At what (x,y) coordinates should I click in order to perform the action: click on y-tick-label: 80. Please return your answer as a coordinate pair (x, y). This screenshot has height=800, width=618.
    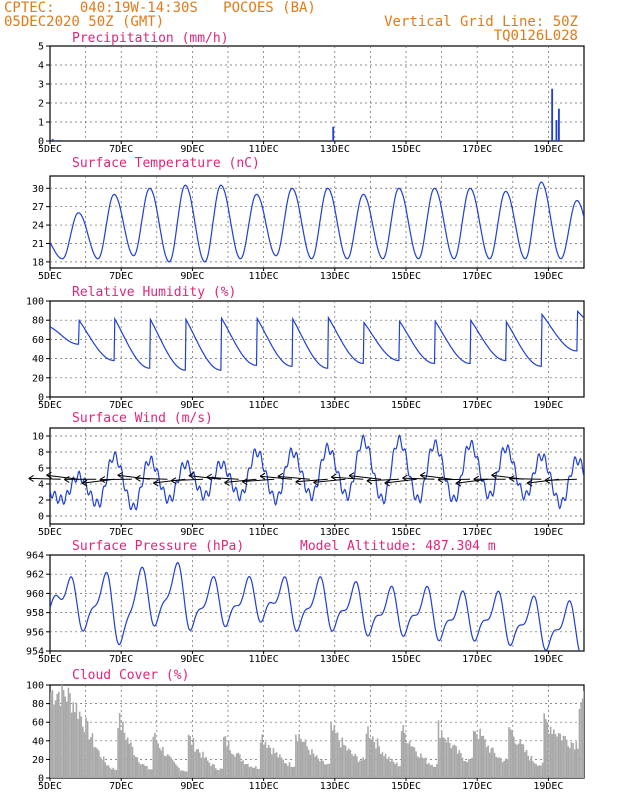
    Looking at the image, I should click on (38, 321).